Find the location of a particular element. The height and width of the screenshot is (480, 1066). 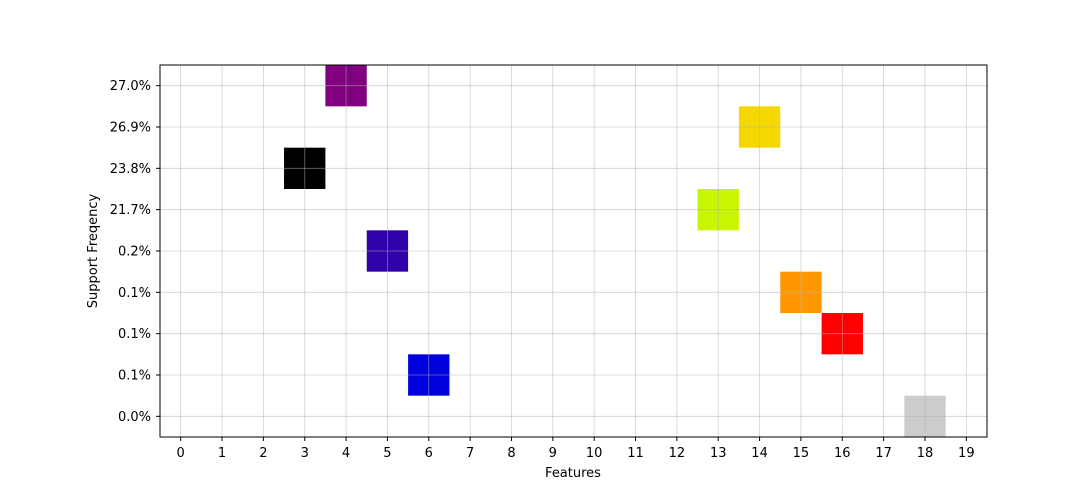

x-axis-label: Features is located at coordinates (573, 473).